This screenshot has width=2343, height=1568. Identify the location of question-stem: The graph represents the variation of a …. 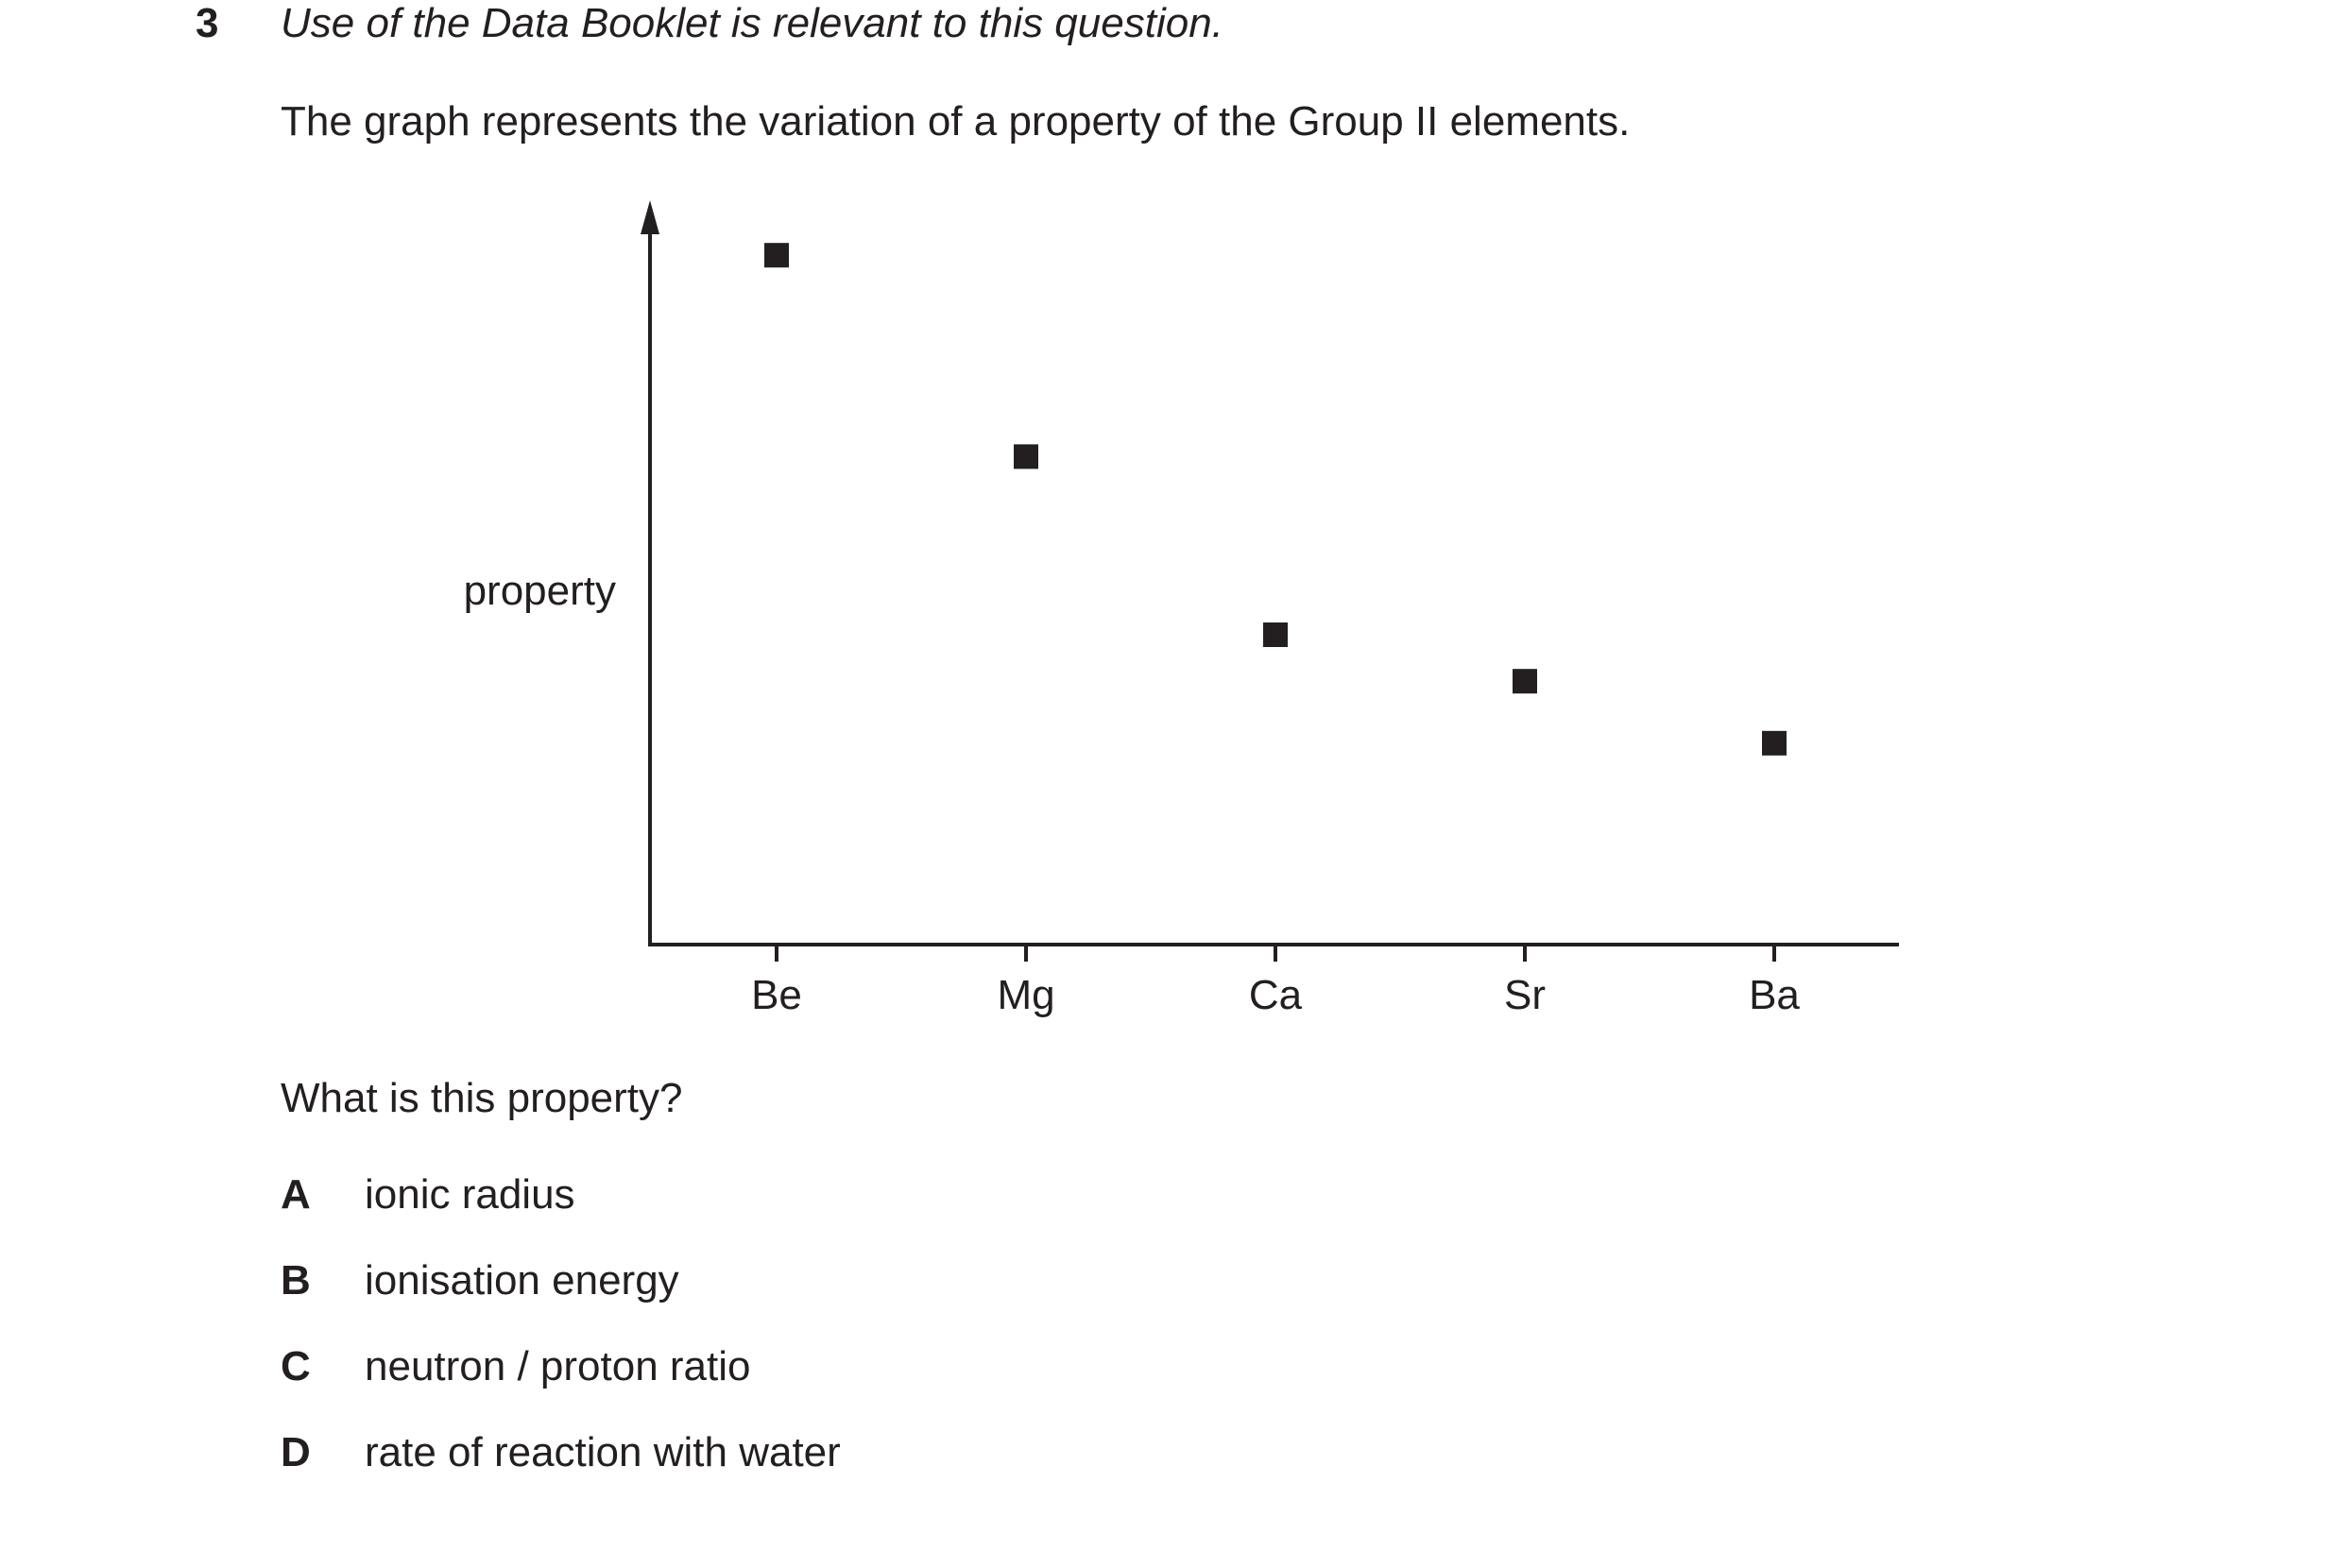
(956, 121).